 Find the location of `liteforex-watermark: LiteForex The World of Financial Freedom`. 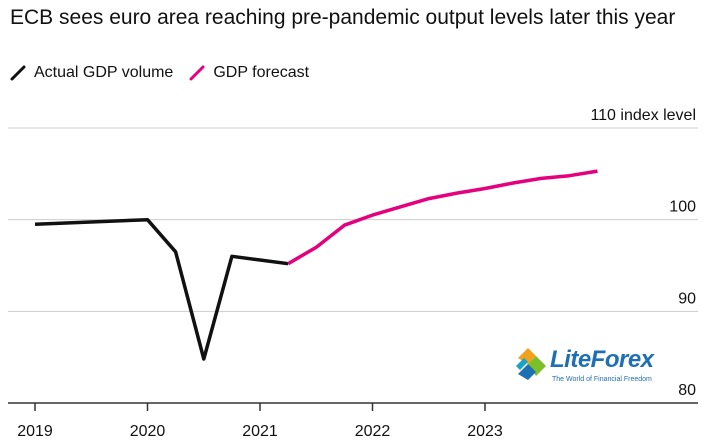

liteforex-watermark: LiteForex The World of Financial Freedom is located at coordinates (589, 365).